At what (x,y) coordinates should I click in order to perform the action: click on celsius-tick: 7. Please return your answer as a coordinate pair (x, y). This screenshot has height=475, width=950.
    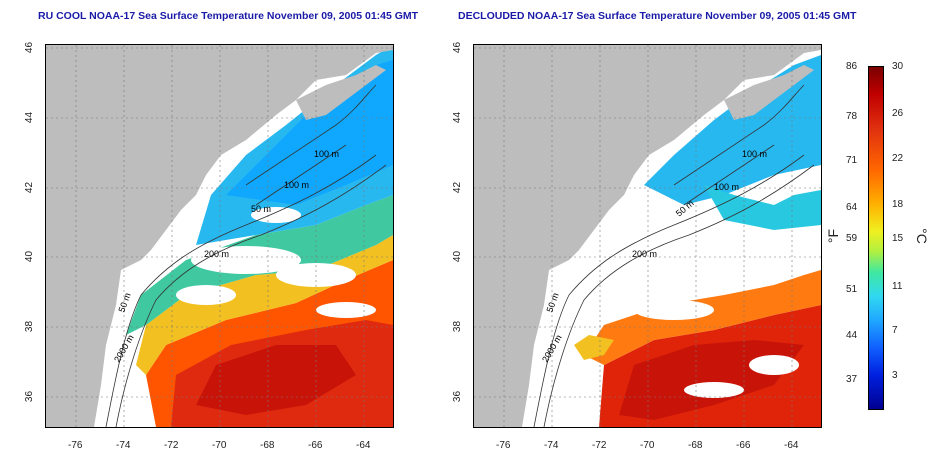
    Looking at the image, I should click on (895, 330).